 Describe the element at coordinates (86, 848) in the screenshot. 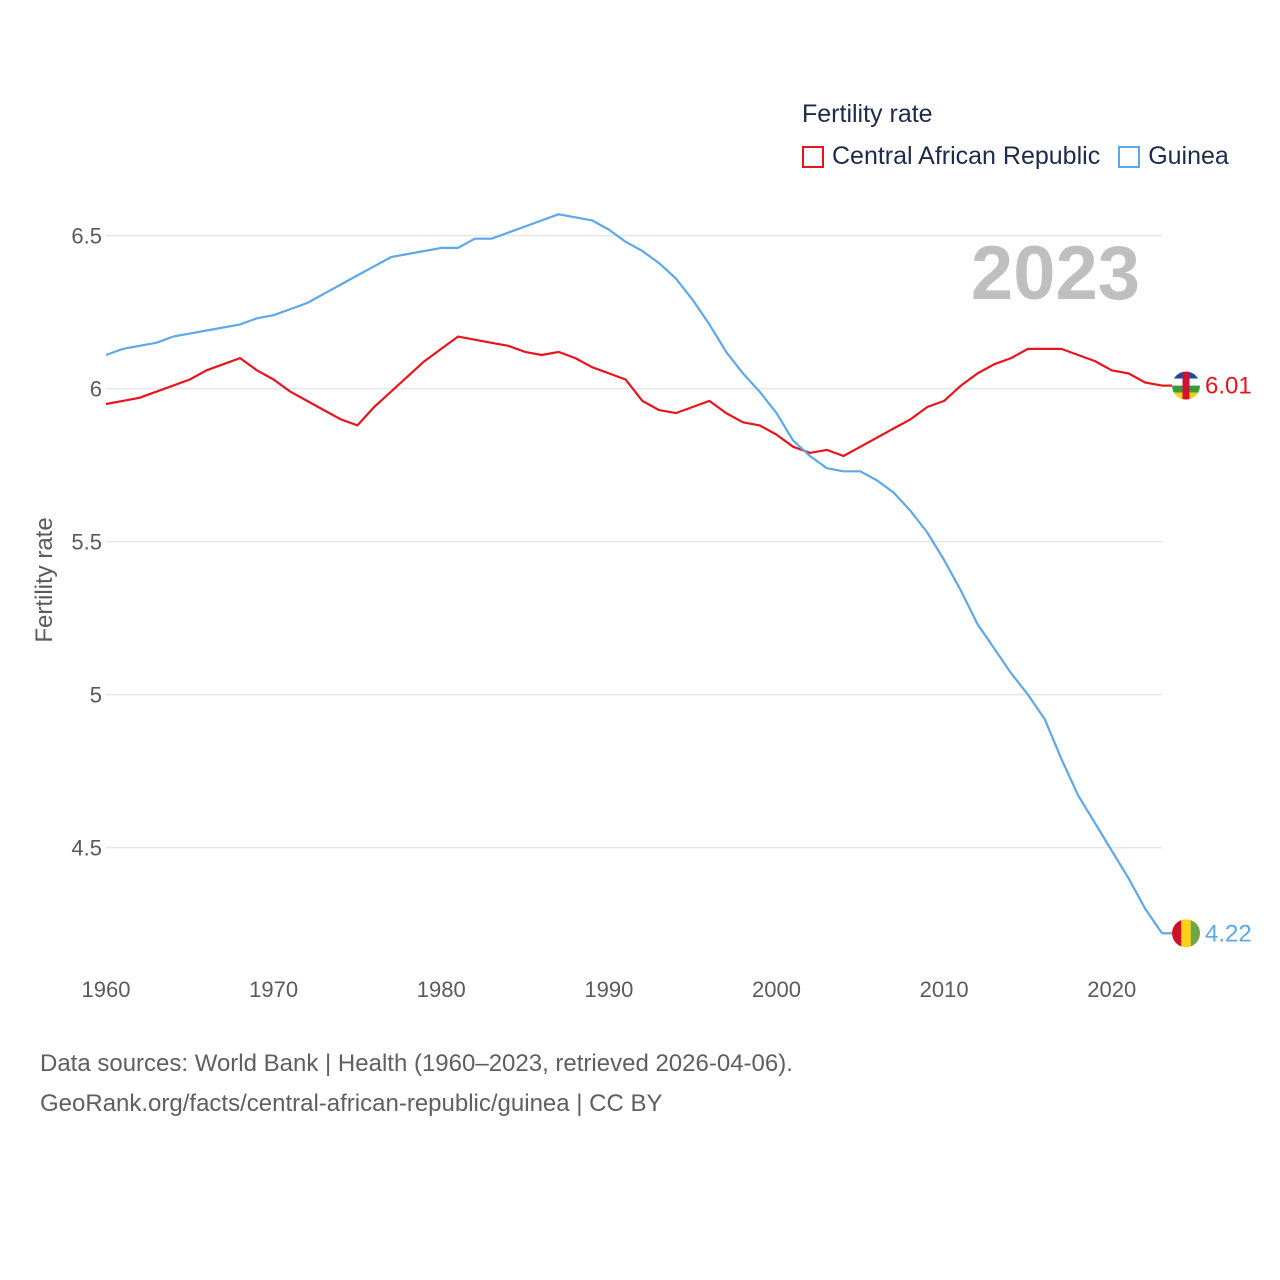

I see `y-tick-label: 4.5` at that location.